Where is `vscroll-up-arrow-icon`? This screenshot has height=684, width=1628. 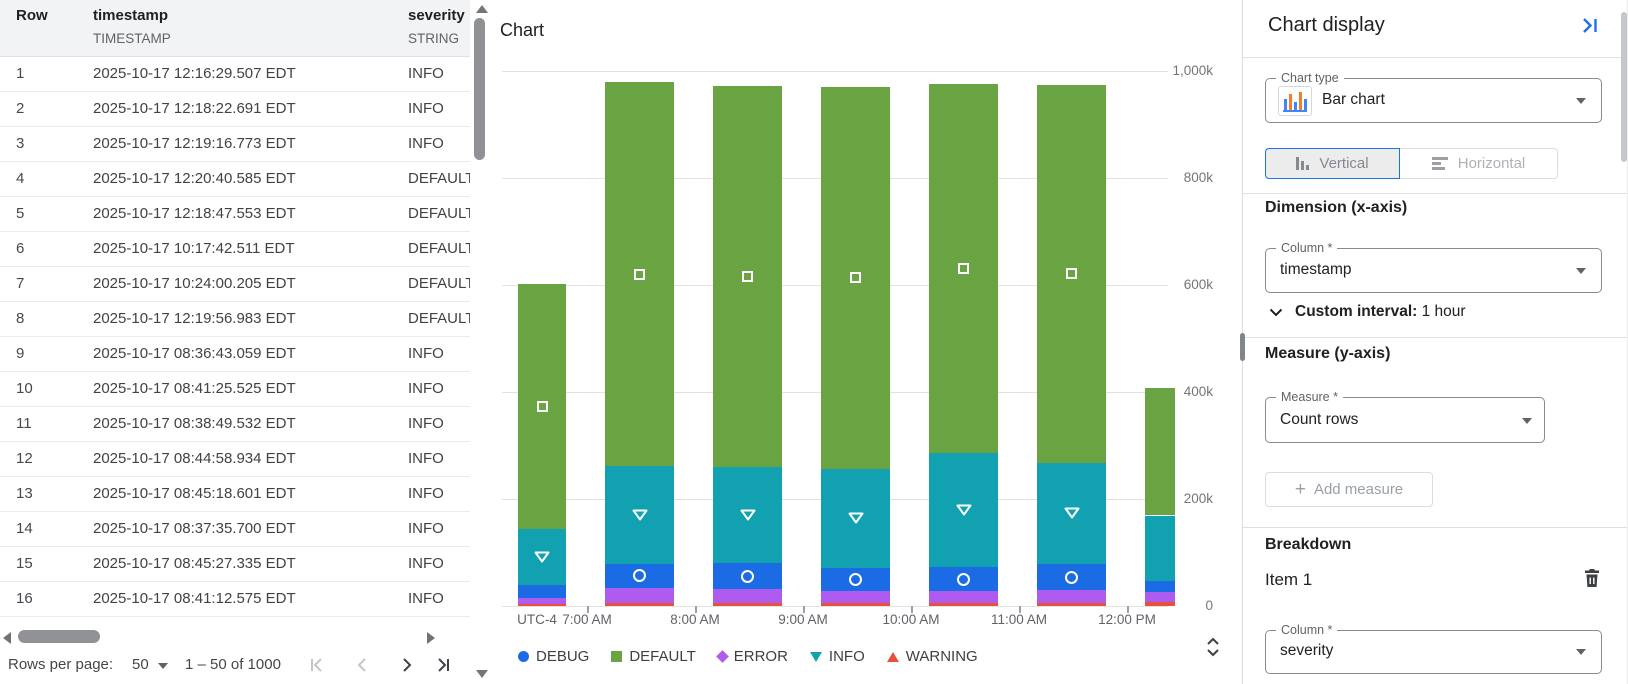 vscroll-up-arrow-icon is located at coordinates (482, 9).